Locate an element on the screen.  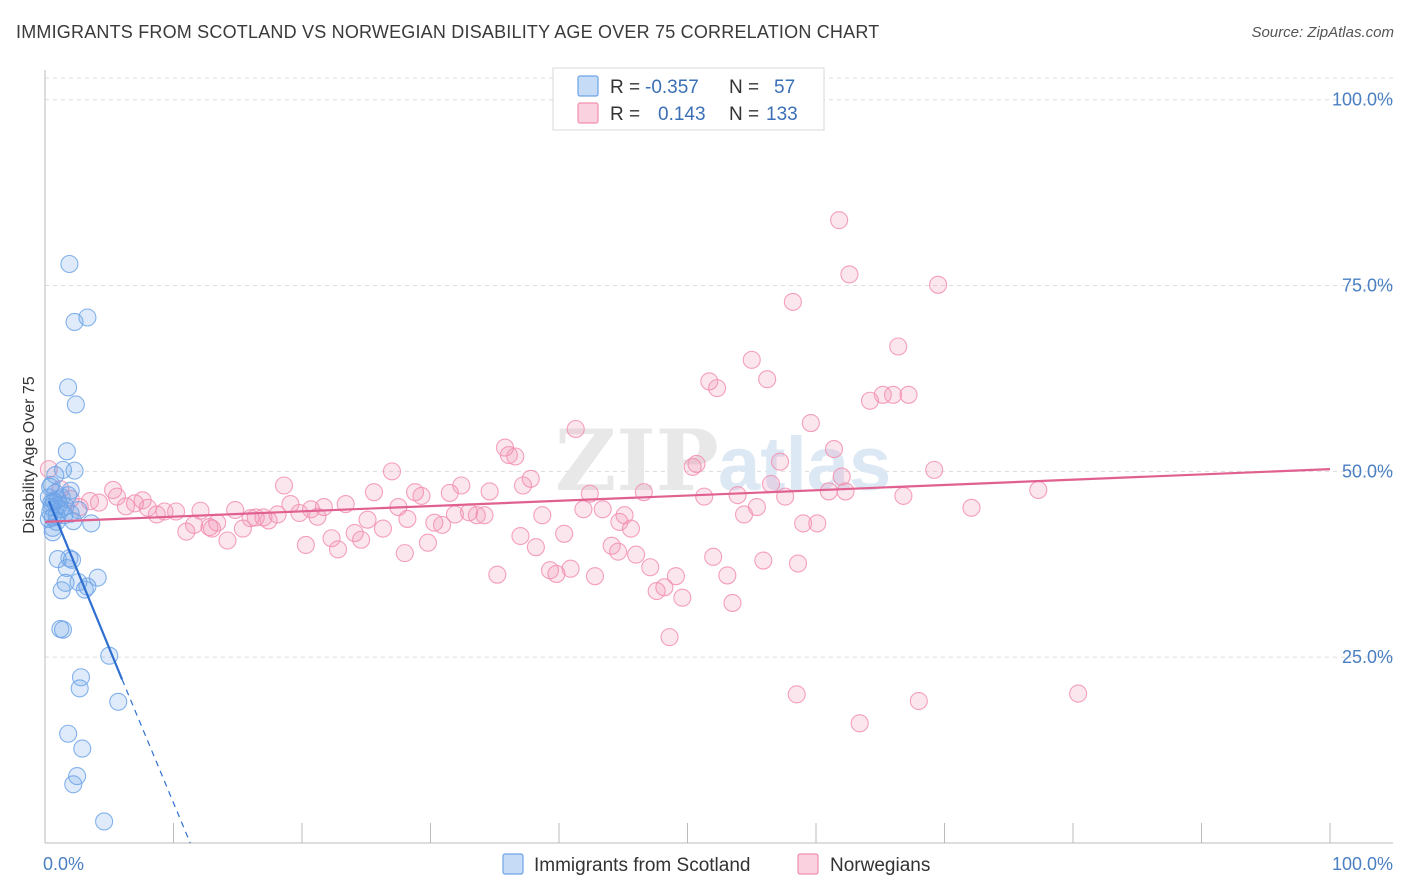
bottom-legend: Immigrants from Scotland Norwegians is located at coordinates (716, 864).